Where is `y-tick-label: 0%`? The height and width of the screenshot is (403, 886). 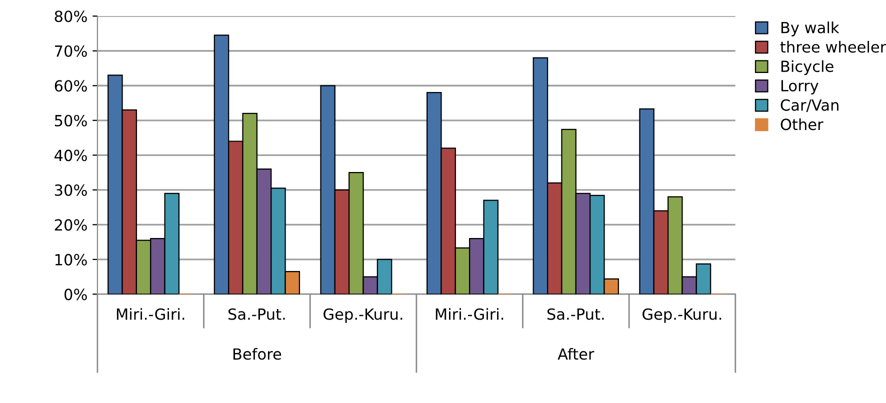 y-tick-label: 0% is located at coordinates (75, 294).